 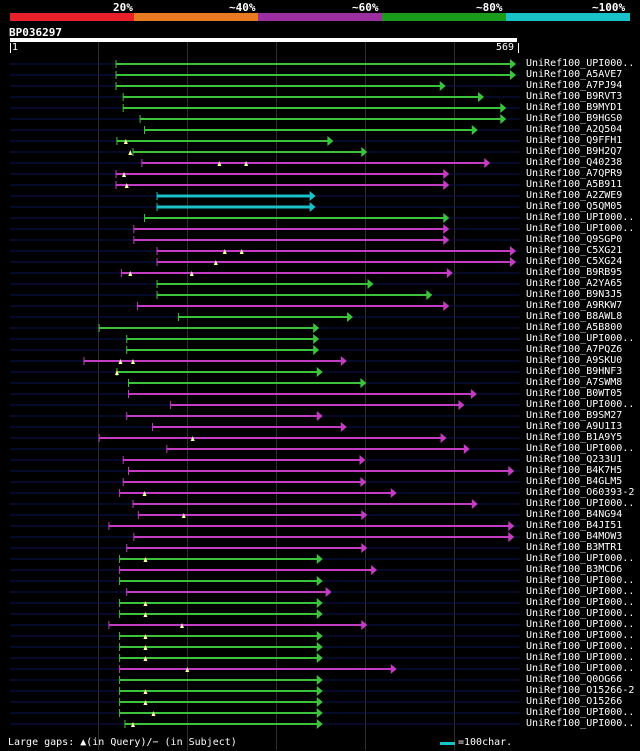 What do you see at coordinates (574, 118) in the screenshot?
I see `hit-label: UniRef100_B9HGS0` at bounding box center [574, 118].